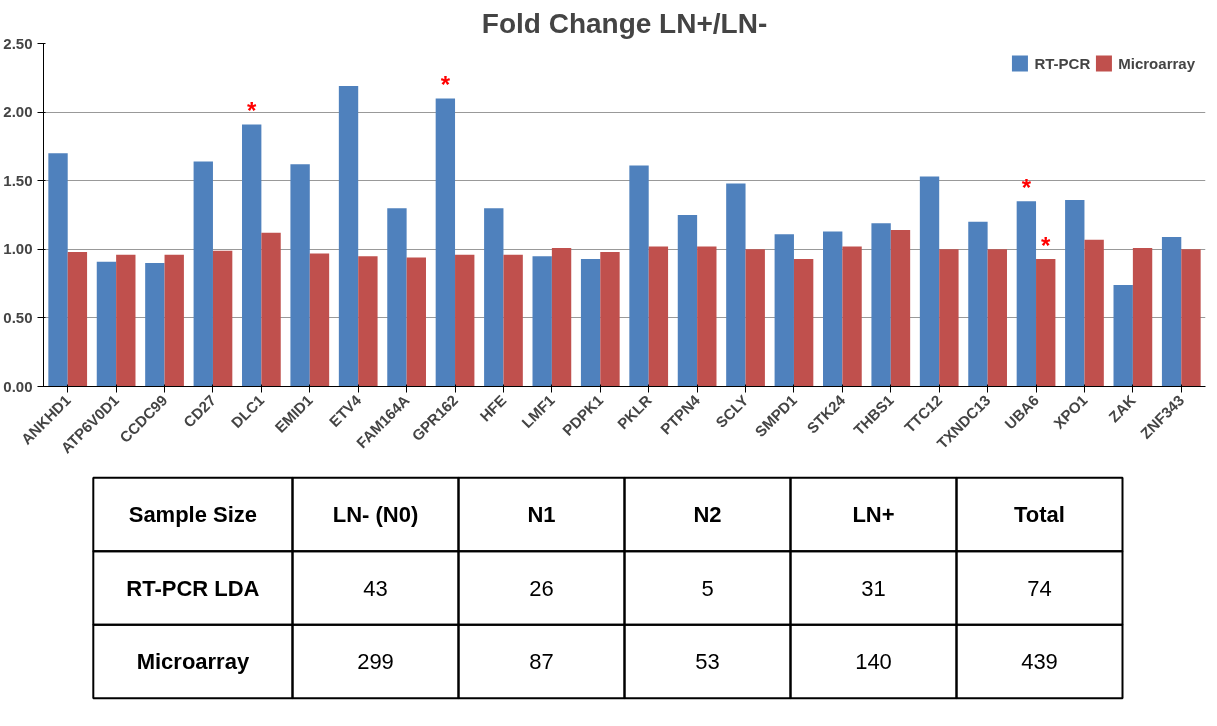 The height and width of the screenshot is (726, 1217). Describe the element at coordinates (375, 588) in the screenshot. I see `text: 43` at that location.